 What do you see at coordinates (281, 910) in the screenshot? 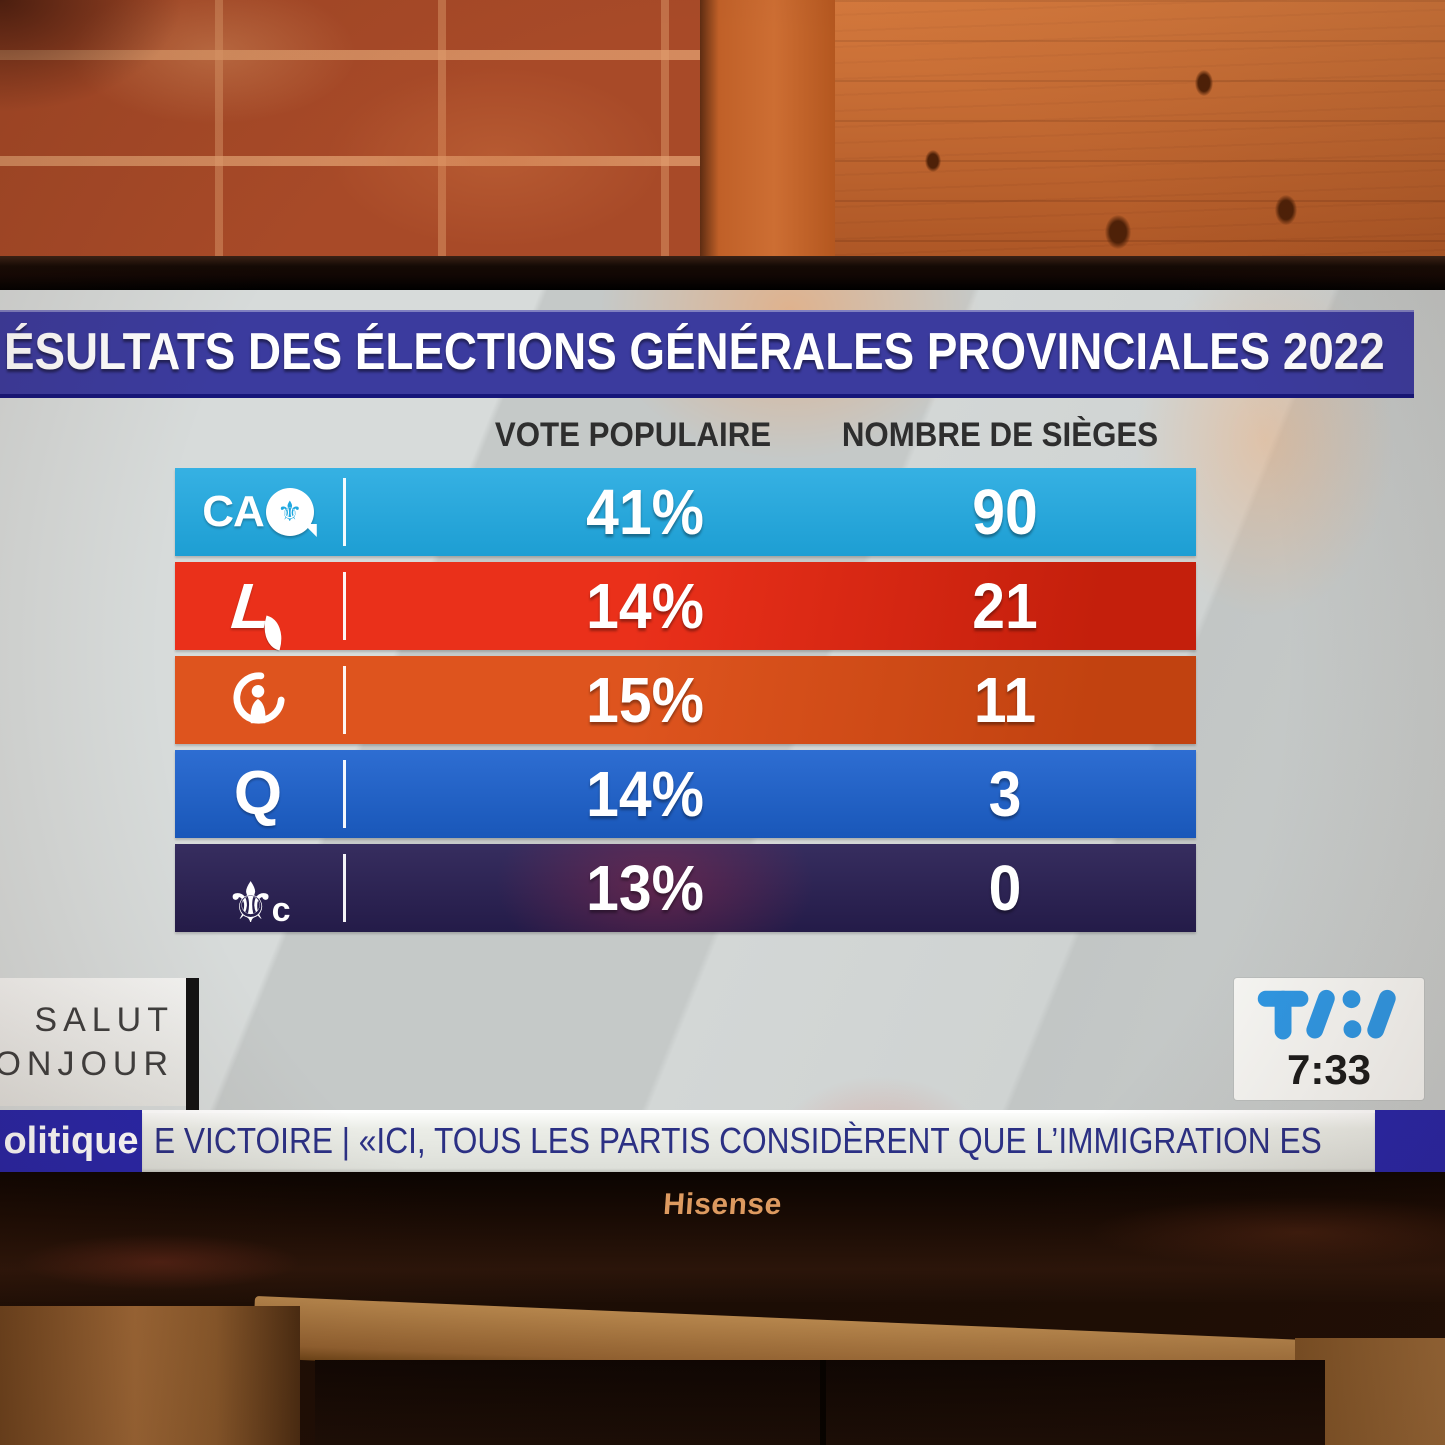
I see `pcq-logo-text: c` at bounding box center [281, 910].